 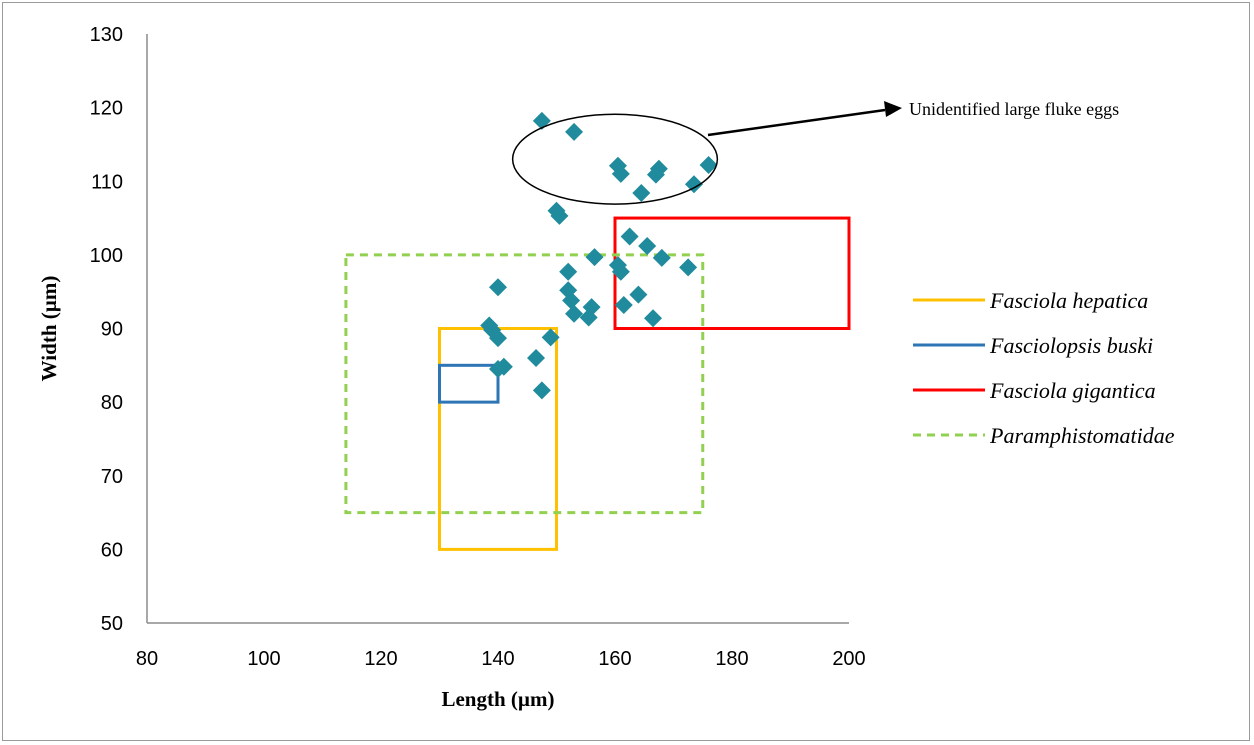 I want to click on x-tick-label: 120, so click(x=380, y=659).